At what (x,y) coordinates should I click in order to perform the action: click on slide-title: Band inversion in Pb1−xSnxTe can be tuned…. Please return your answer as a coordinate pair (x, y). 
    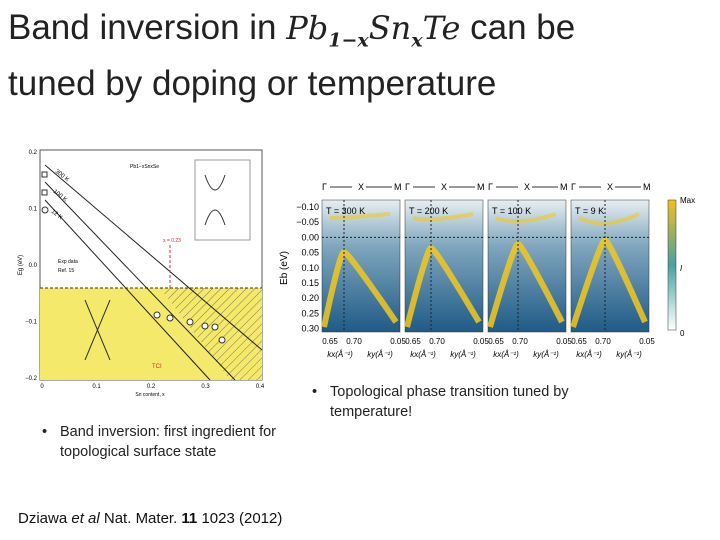
    Looking at the image, I should click on (291, 56).